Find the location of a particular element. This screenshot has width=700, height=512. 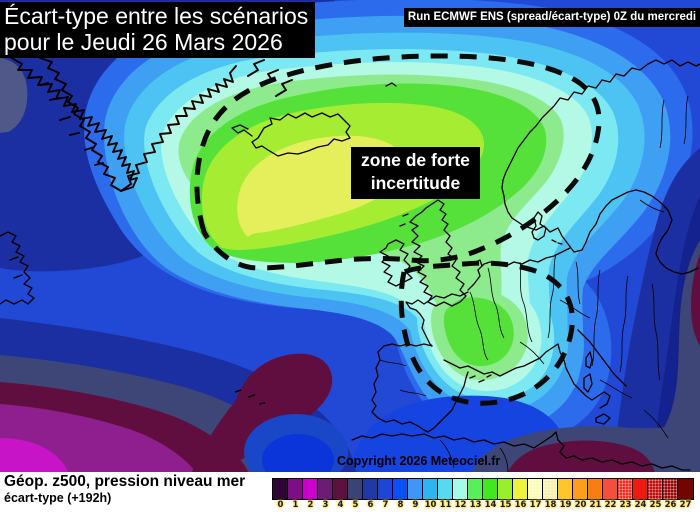

legend-value: 16 is located at coordinates (520, 505).